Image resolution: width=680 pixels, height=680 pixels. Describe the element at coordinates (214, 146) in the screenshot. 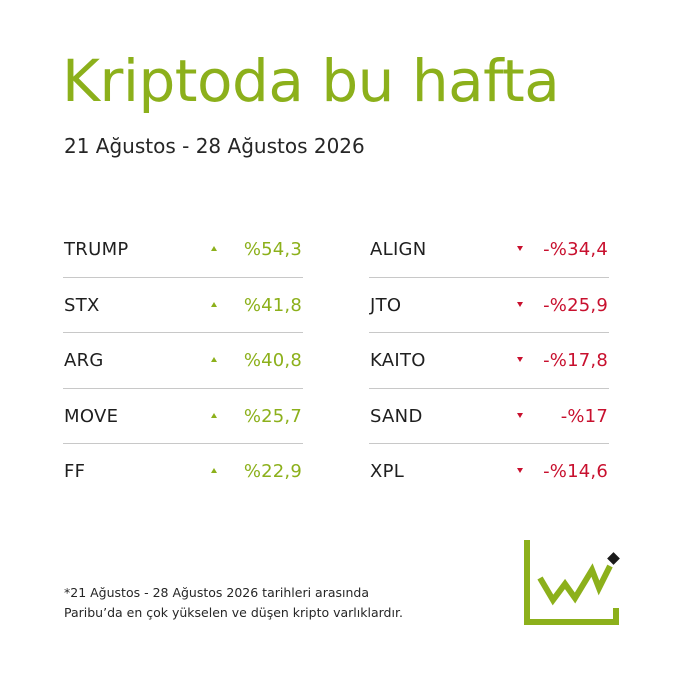

I see `date-range: 21 Ağustos - 28 Ağustos 2026` at that location.